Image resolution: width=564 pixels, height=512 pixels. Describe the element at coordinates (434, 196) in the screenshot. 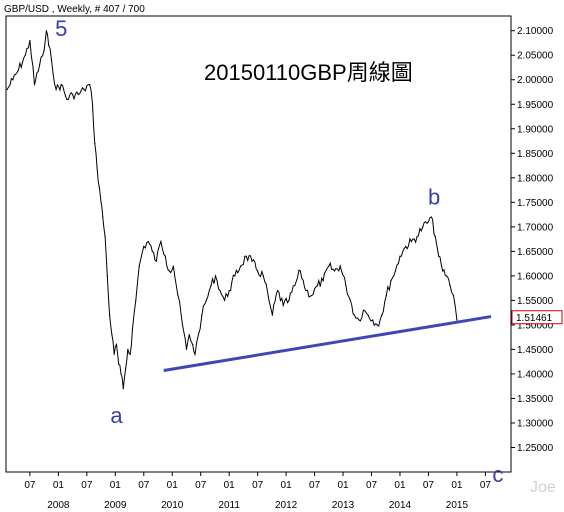

I see `wave-label-b: b` at that location.